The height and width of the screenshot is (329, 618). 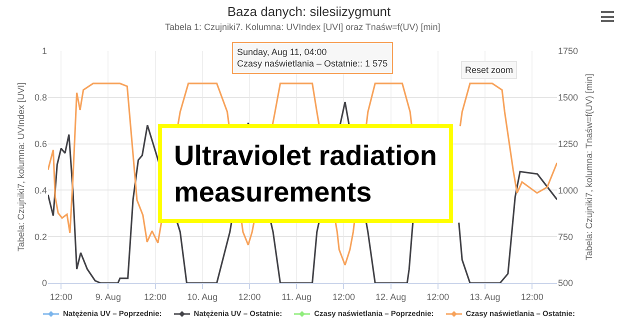 I want to click on x-tick-label: 12. Aug, so click(x=391, y=297).